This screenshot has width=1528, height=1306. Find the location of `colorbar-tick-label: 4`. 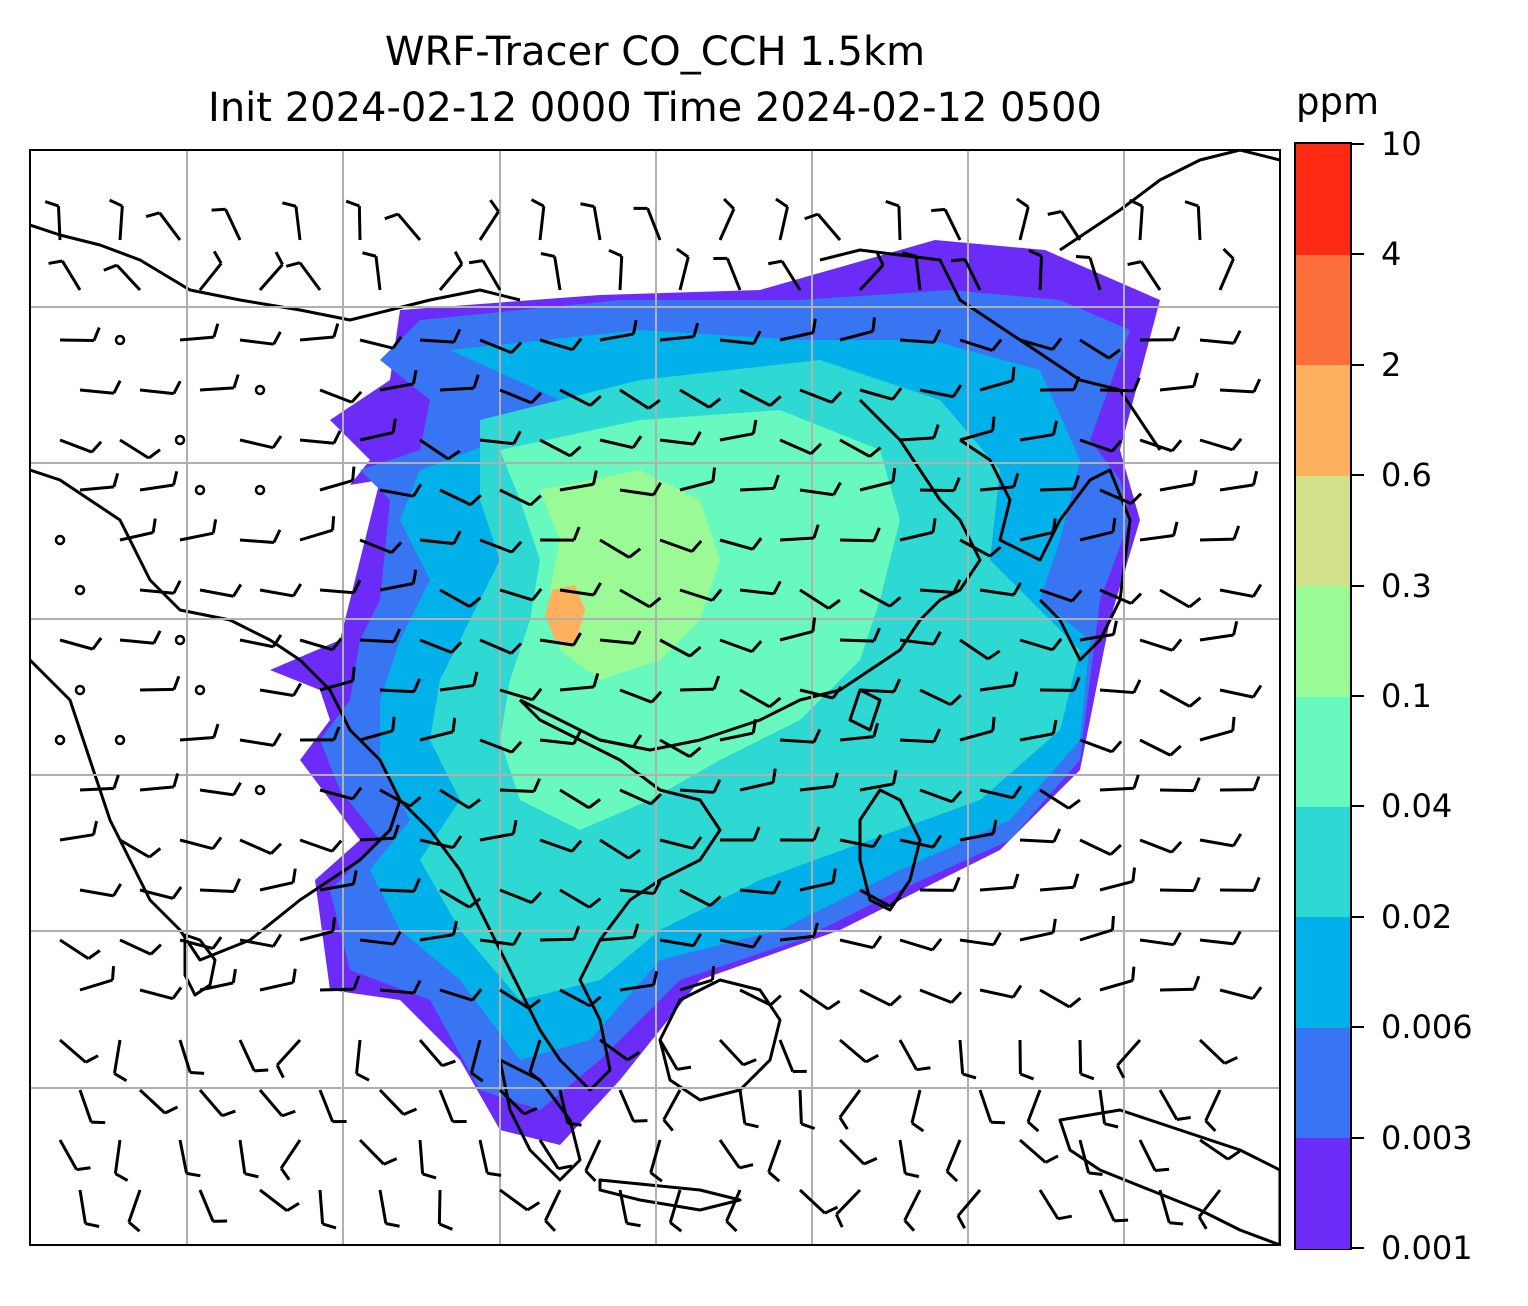

colorbar-tick-label: 4 is located at coordinates (1391, 254).